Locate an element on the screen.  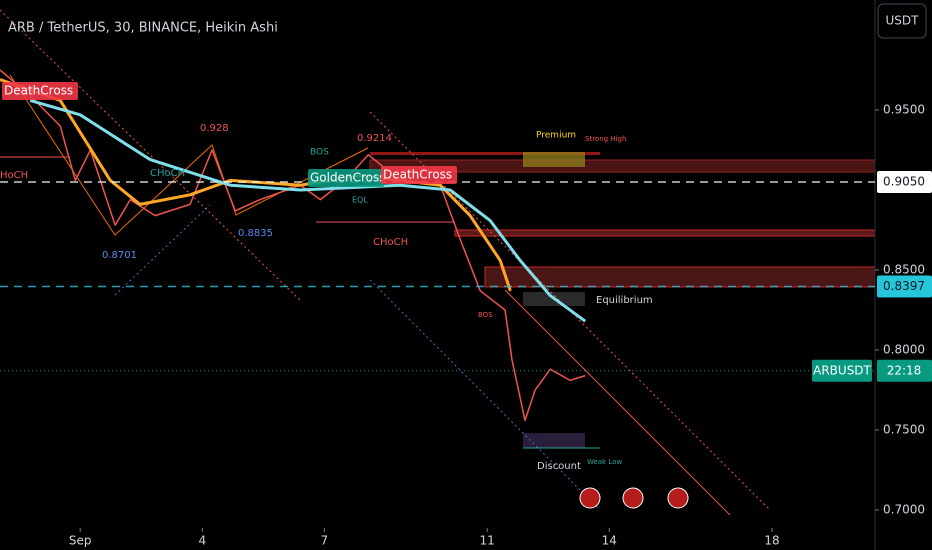
price-label: 0.9050 is located at coordinates (904, 182).